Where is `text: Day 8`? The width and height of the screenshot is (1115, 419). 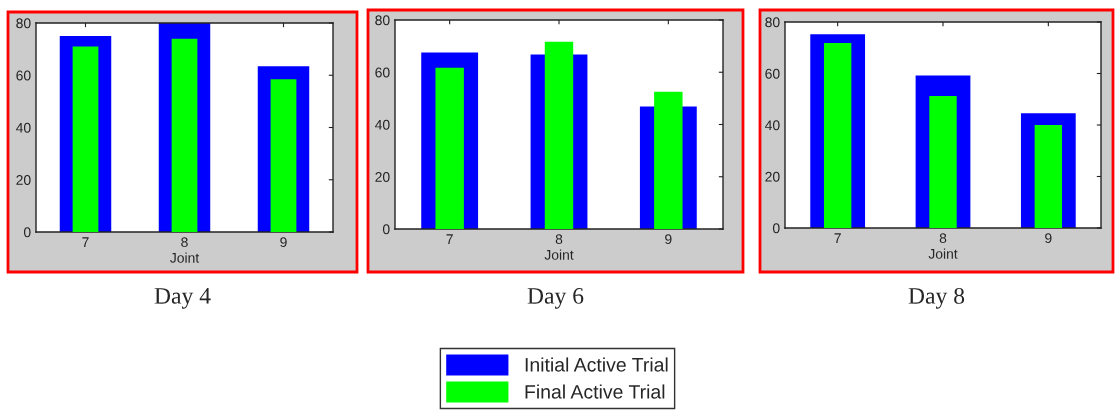
text: Day 8 is located at coordinates (936, 298).